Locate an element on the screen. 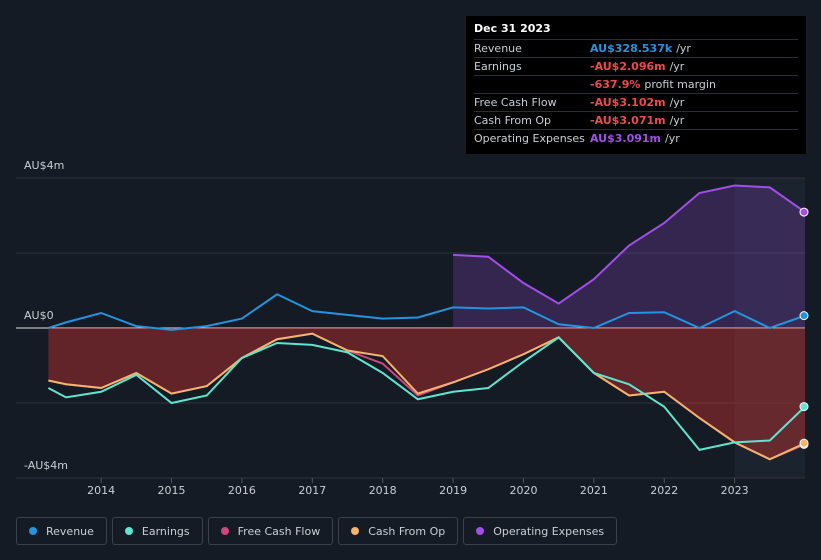 Image resolution: width=821 pixels, height=560 pixels. legend-item: Revenue is located at coordinates (61, 531).